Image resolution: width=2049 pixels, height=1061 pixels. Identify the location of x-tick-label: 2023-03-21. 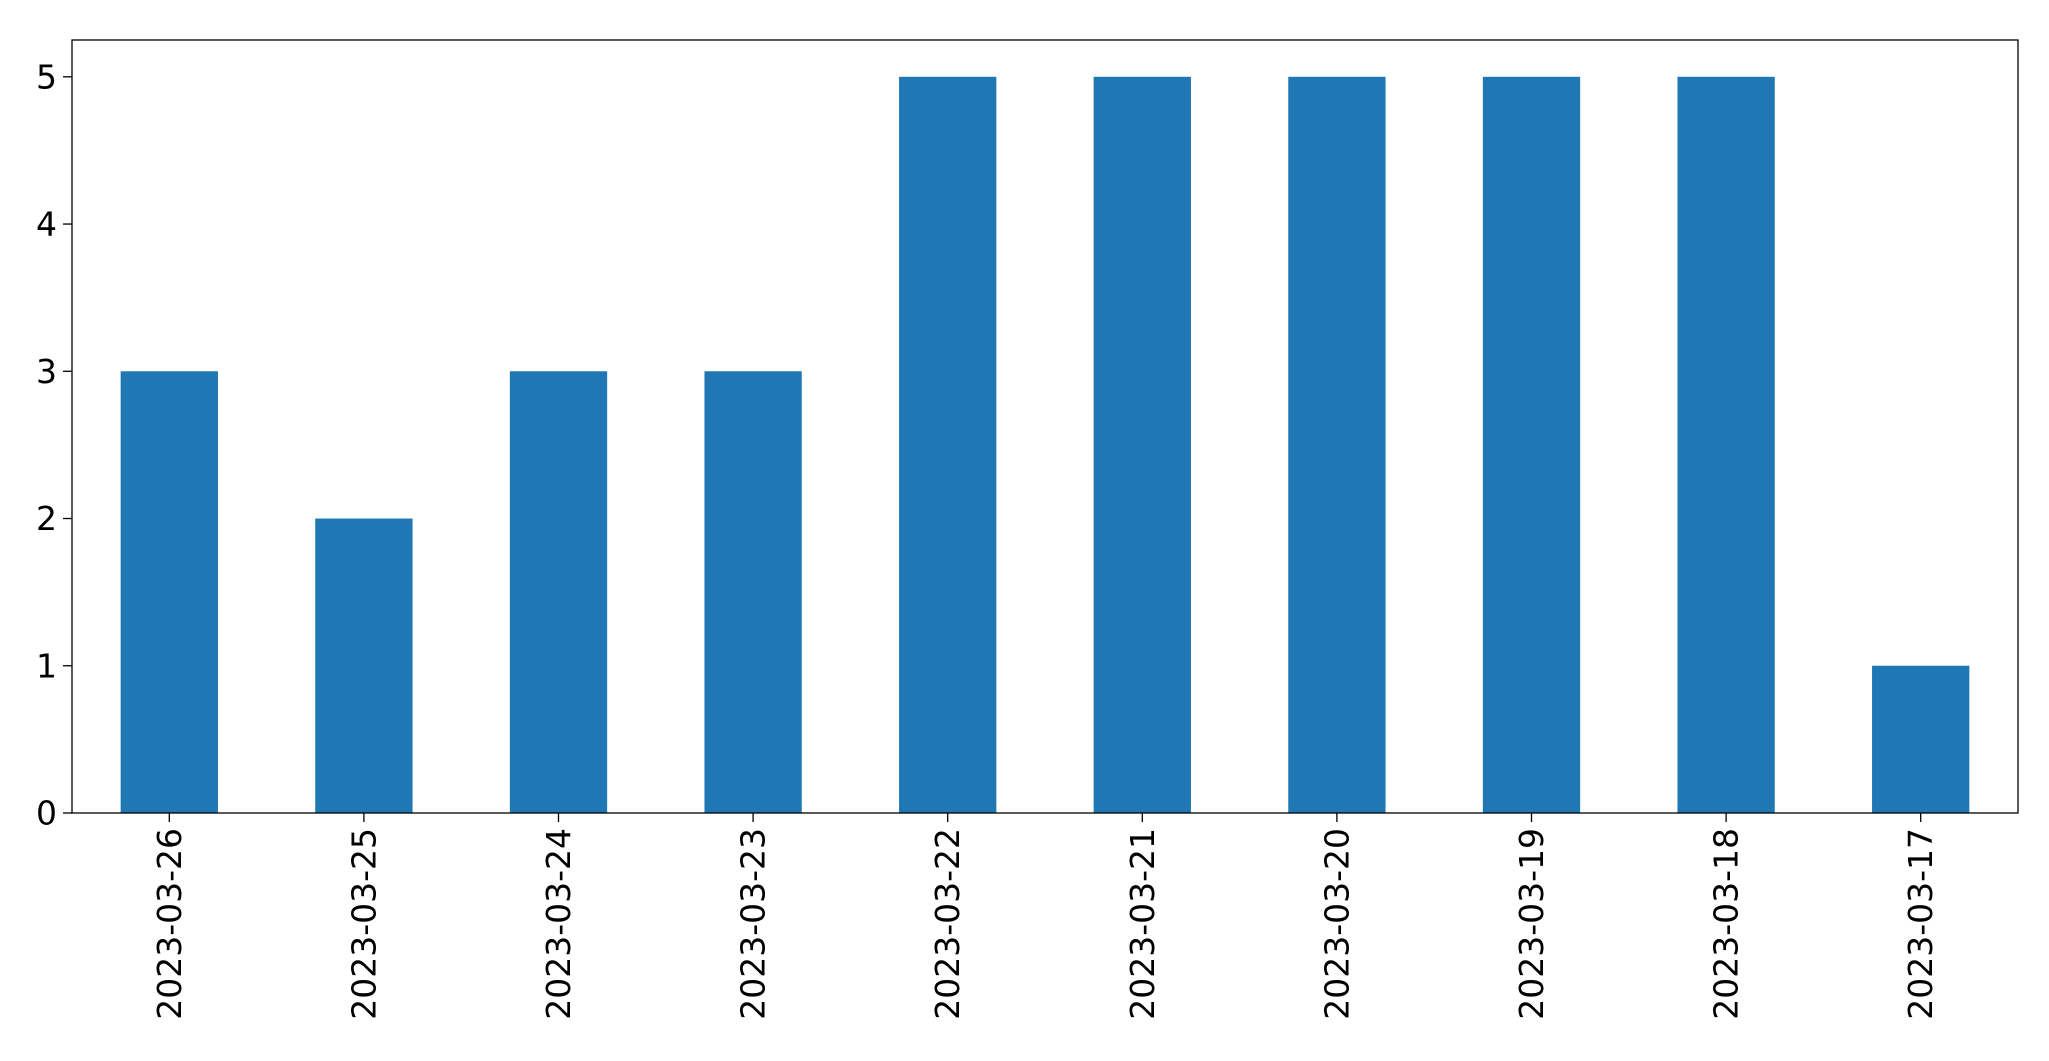
(1142, 924).